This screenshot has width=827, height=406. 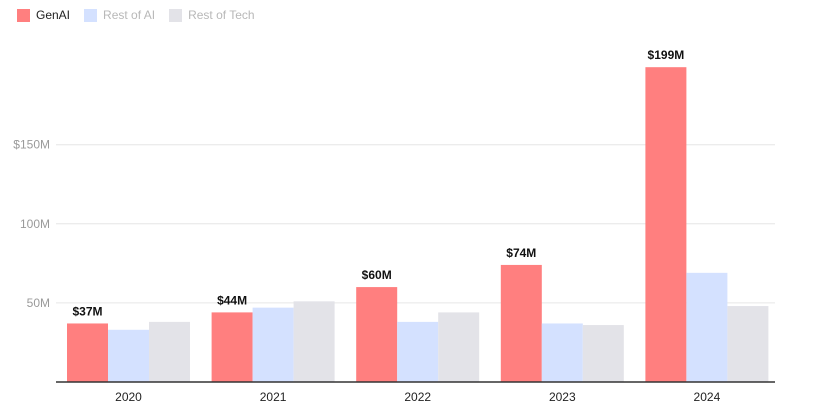 What do you see at coordinates (562, 352) in the screenshot?
I see `bar-rest-of-ai-2023` at bounding box center [562, 352].